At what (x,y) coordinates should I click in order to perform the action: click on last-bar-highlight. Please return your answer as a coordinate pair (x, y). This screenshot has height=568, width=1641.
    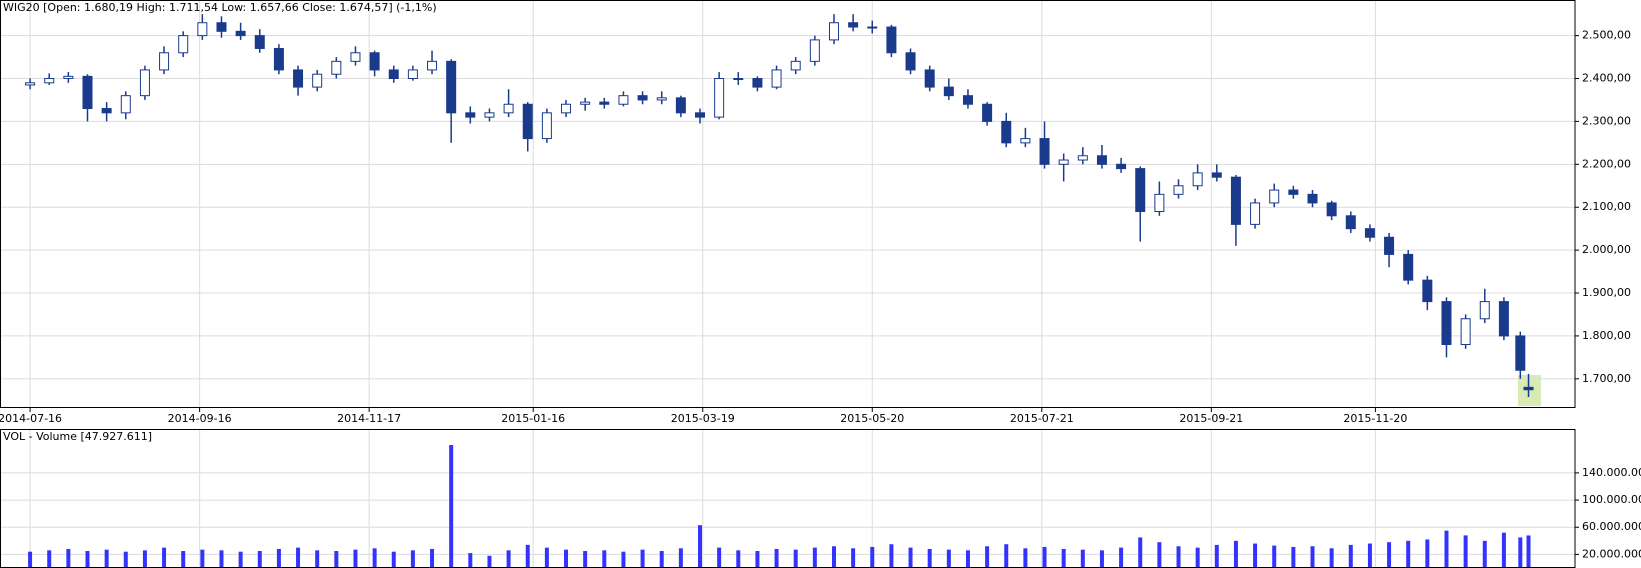
    Looking at the image, I should click on (1529, 390).